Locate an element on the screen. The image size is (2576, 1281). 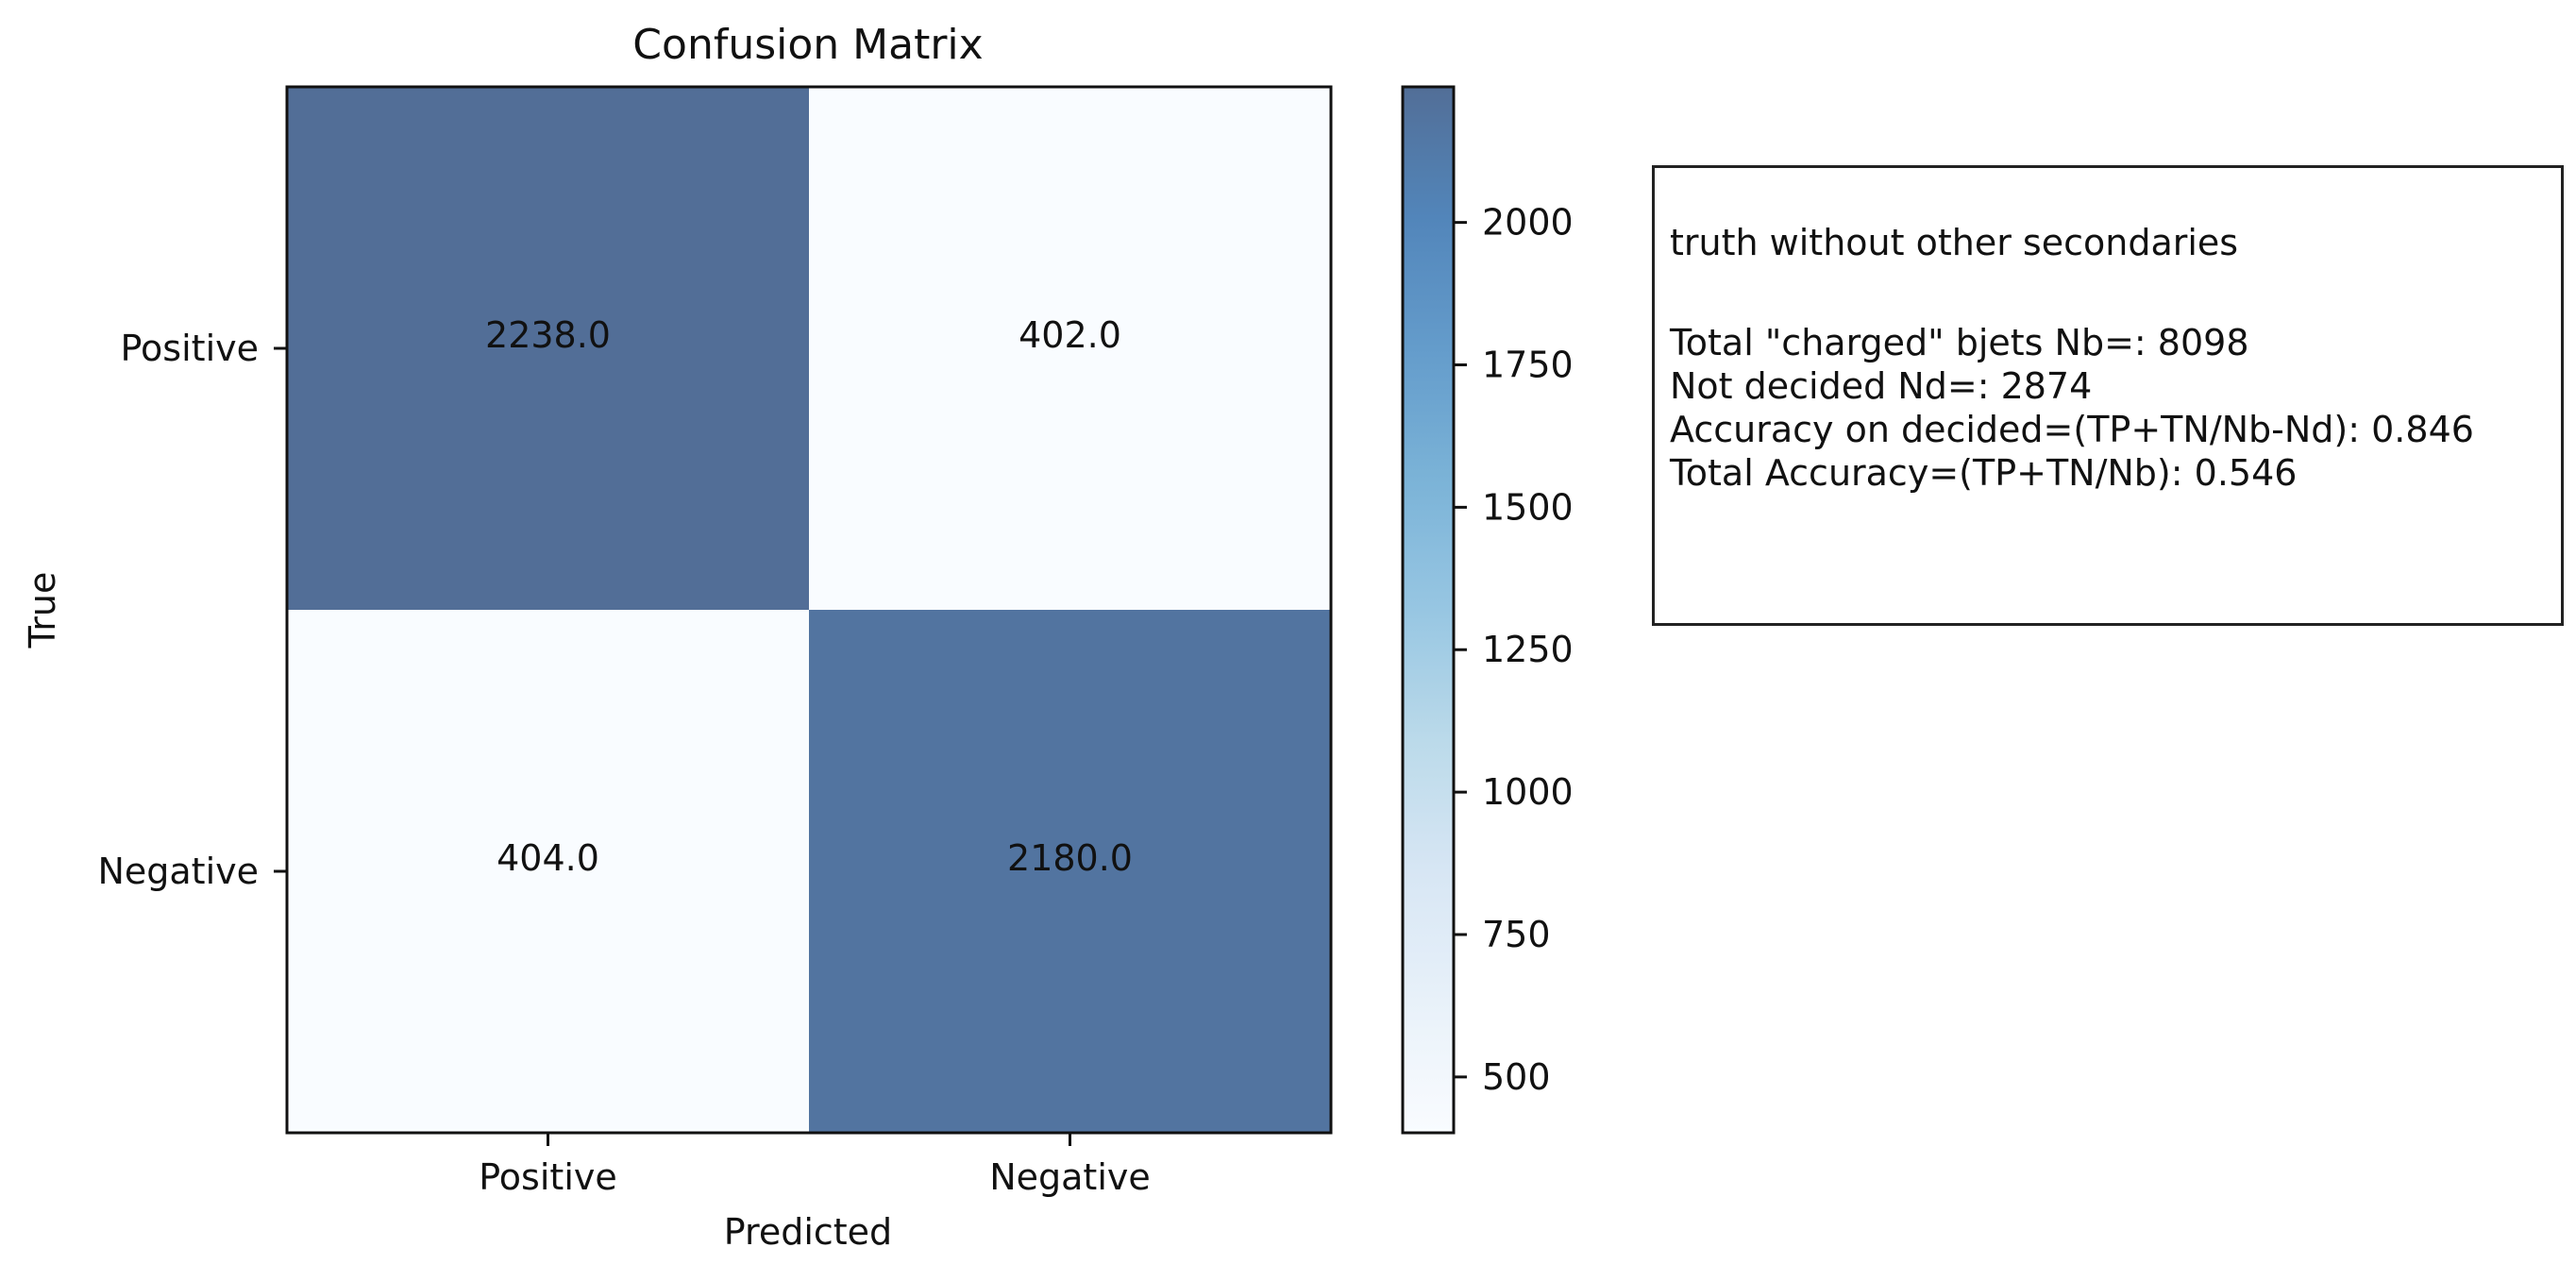
heatmap-cell-labels: 2238.0 402.0 404.0 2180.0 is located at coordinates (809, 596).